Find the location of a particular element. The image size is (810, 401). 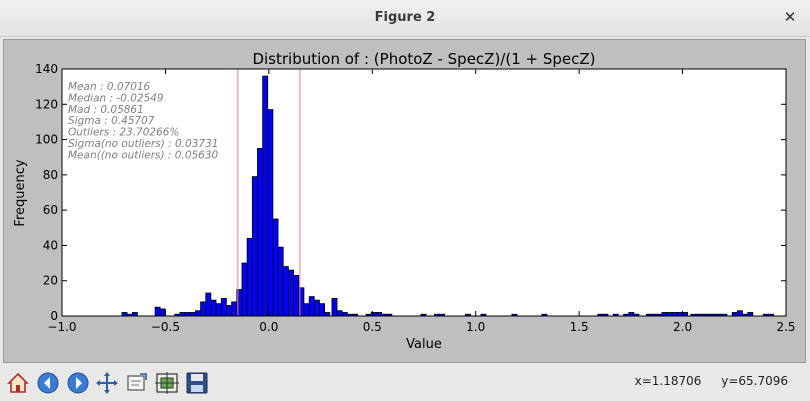

stats-annotation-line: Sigma : 0.45707 is located at coordinates (111, 121).